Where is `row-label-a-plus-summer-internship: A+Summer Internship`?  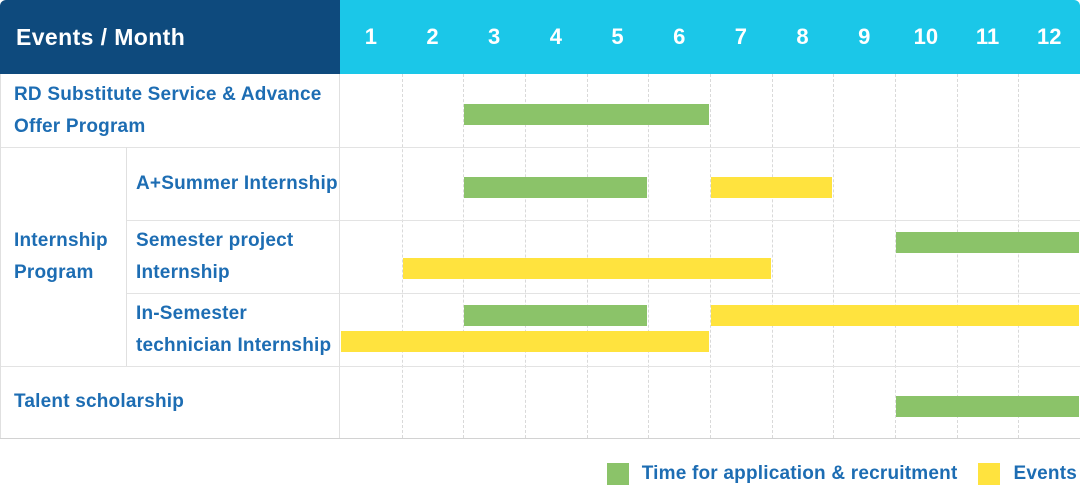 row-label-a-plus-summer-internship: A+Summer Internship is located at coordinates (237, 183).